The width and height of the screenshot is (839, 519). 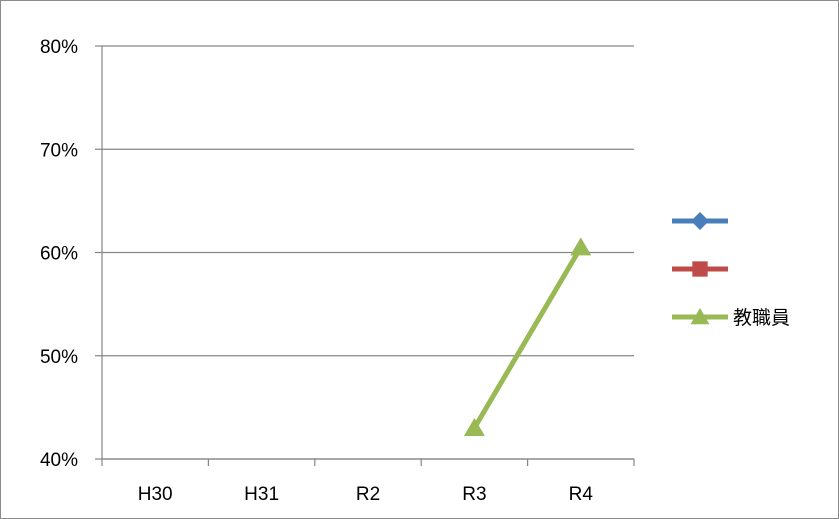 I want to click on y-tick-label-1: 50%, so click(x=59, y=357).